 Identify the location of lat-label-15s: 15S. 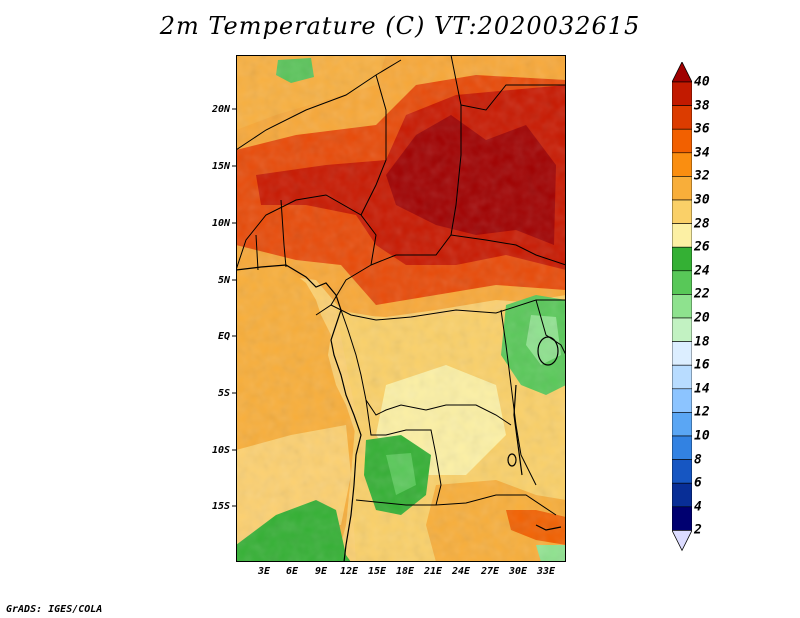
(220, 506).